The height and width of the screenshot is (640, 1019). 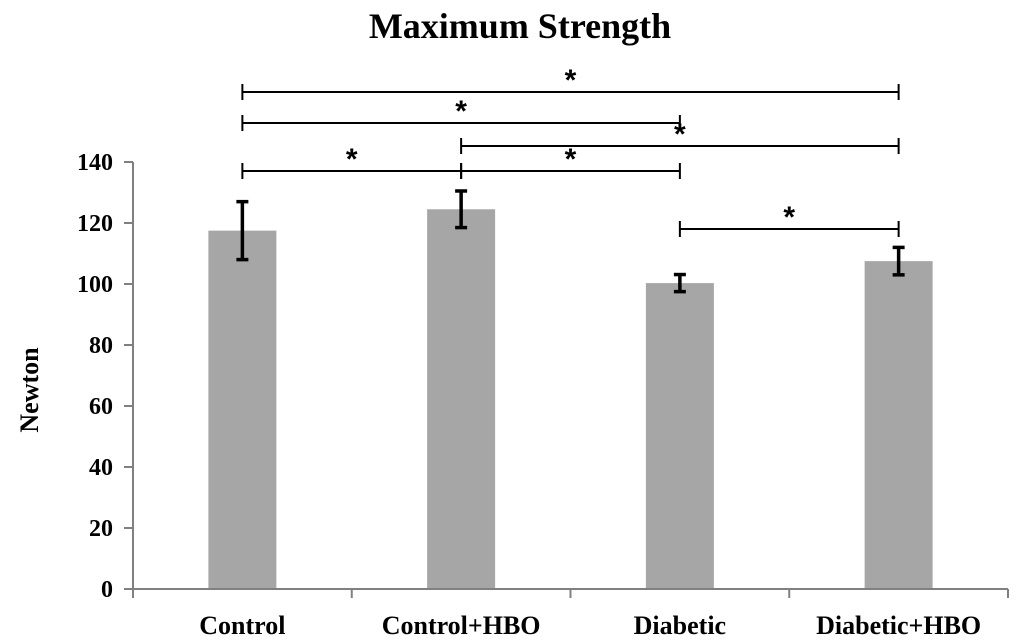 I want to click on x-tick-label: Control, so click(x=242, y=625).